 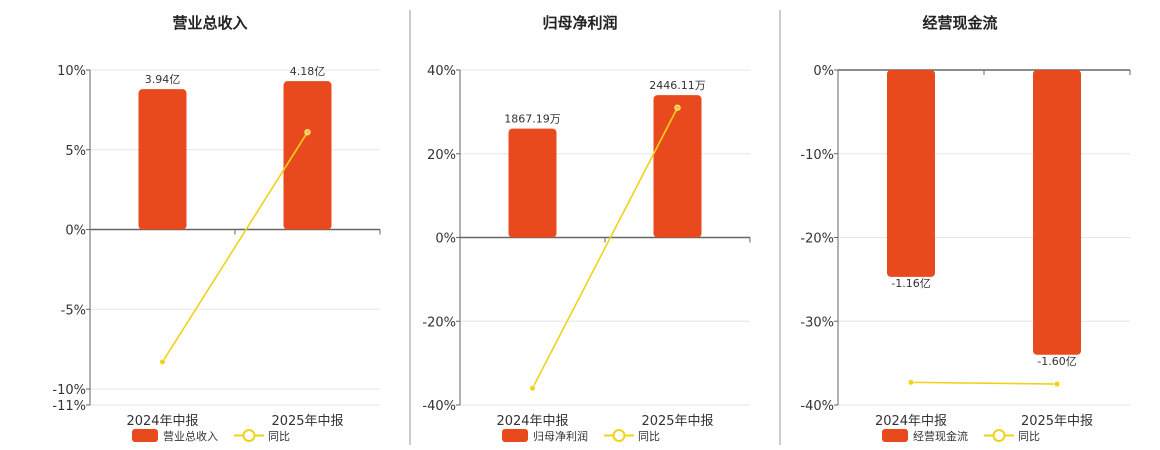 What do you see at coordinates (71, 71) in the screenshot?
I see `y-tick-label: 10%` at bounding box center [71, 71].